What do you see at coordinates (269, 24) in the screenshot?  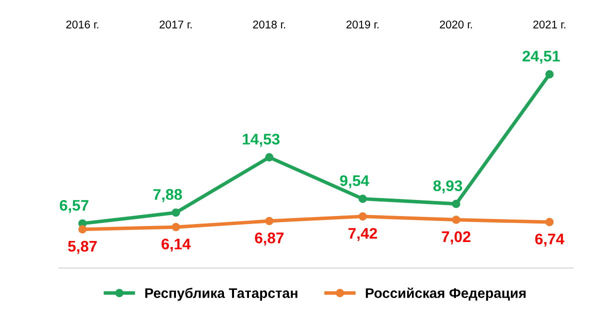 I see `x-tick-label: 2018 г.` at bounding box center [269, 24].